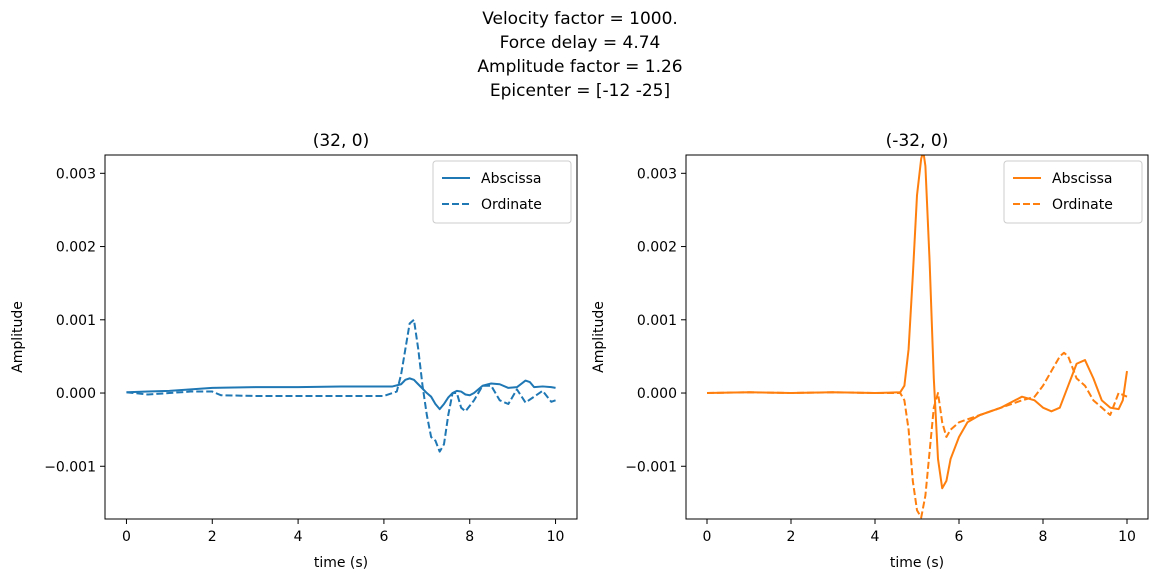 This screenshot has height=574, width=1151. Describe the element at coordinates (341, 394) in the screenshot. I see `series-line-abscissa` at that location.